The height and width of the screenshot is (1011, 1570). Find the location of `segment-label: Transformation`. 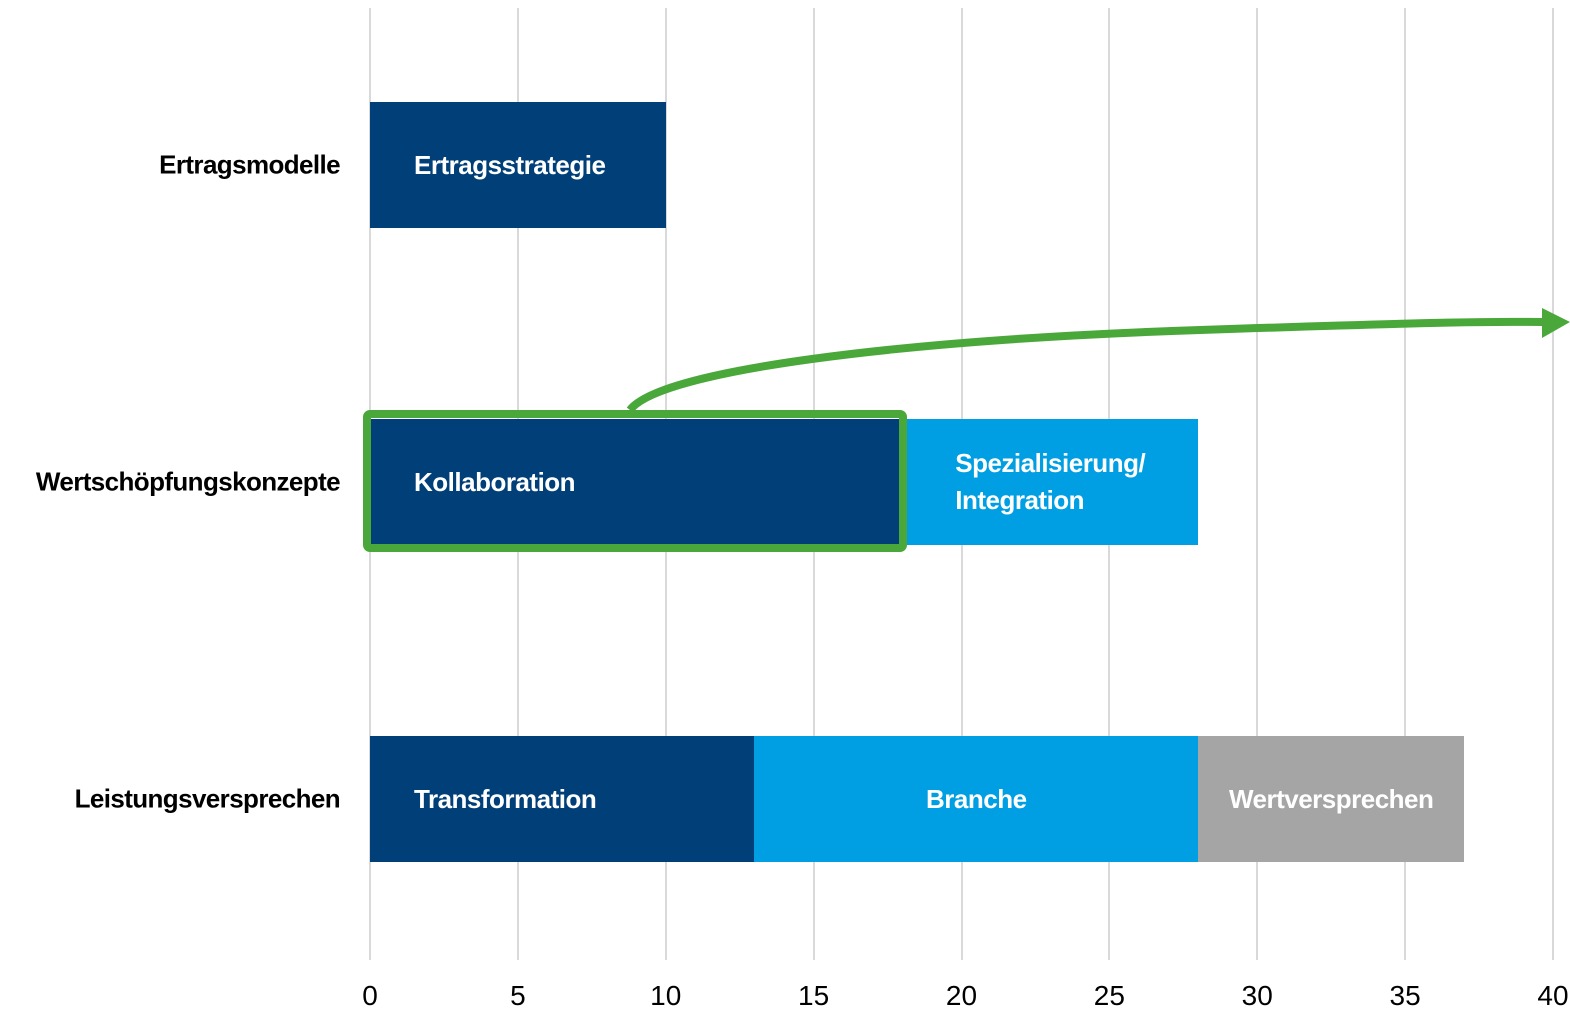

segment-label: Transformation is located at coordinates (505, 798).